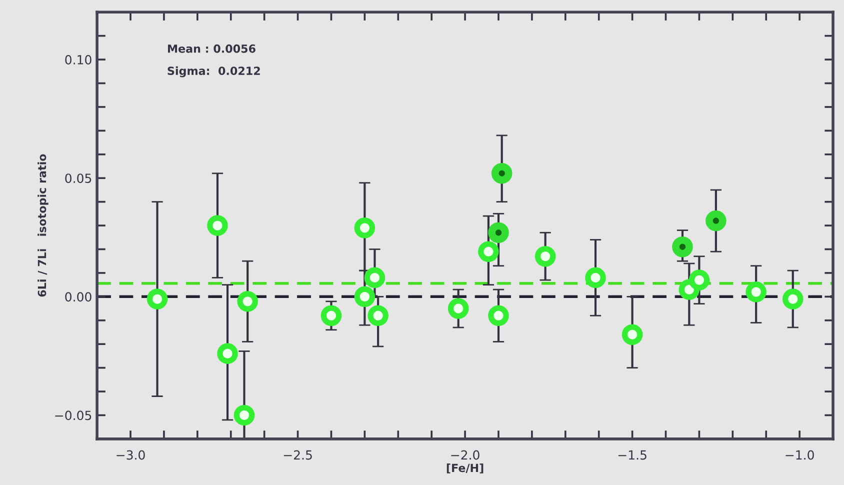 The image size is (844, 485). Describe the element at coordinates (800, 455) in the screenshot. I see `x-tick-label: −1.0` at that location.